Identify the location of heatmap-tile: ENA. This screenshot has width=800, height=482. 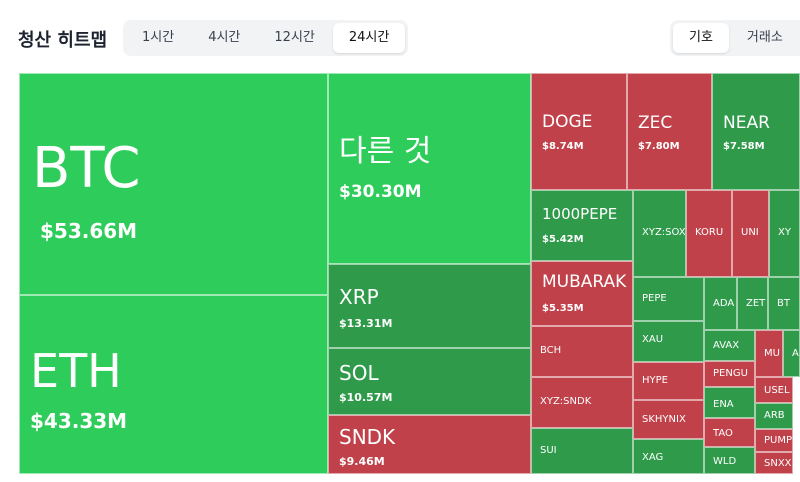
(729, 402).